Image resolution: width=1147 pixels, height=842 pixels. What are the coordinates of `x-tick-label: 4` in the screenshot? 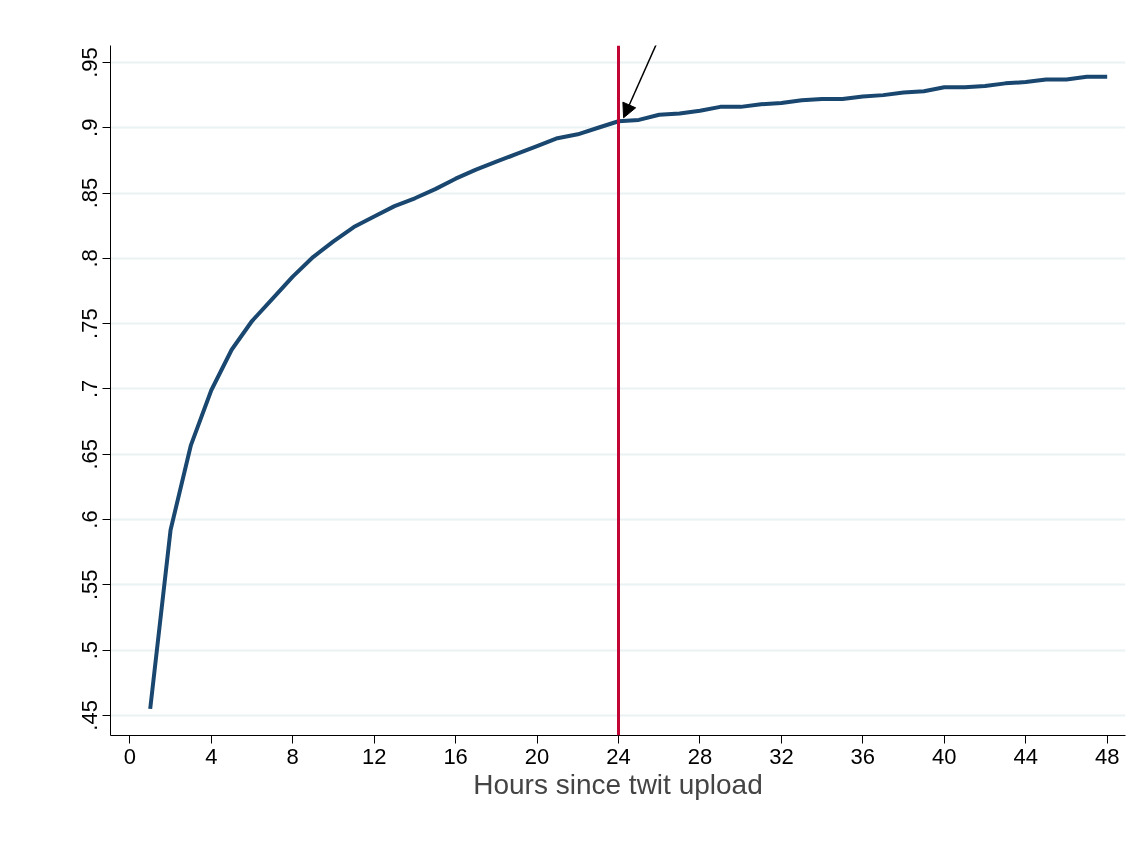 It's located at (211, 756).